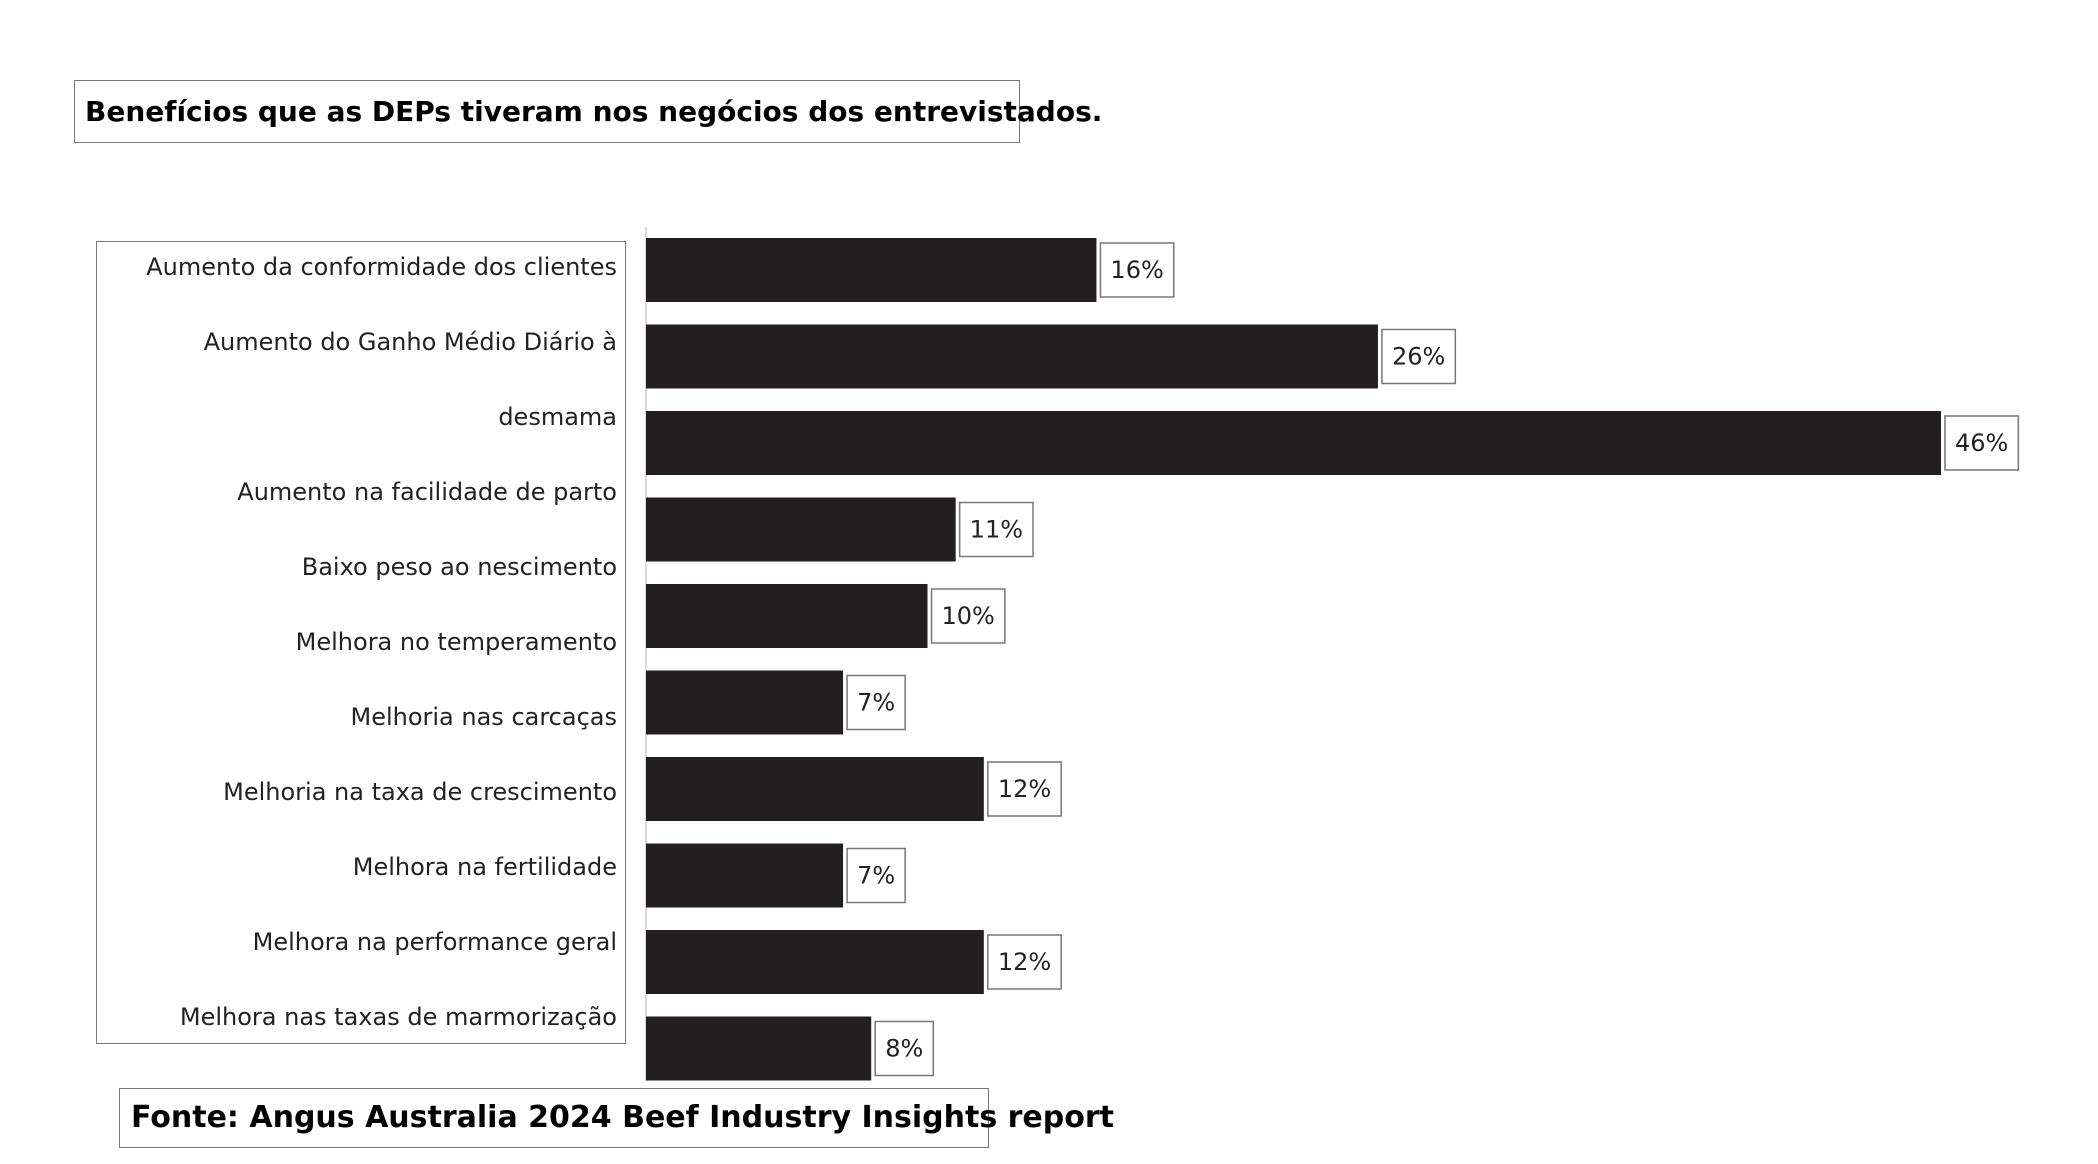  What do you see at coordinates (427, 492) in the screenshot?
I see `category-label: Aumento na facilidade de parto` at bounding box center [427, 492].